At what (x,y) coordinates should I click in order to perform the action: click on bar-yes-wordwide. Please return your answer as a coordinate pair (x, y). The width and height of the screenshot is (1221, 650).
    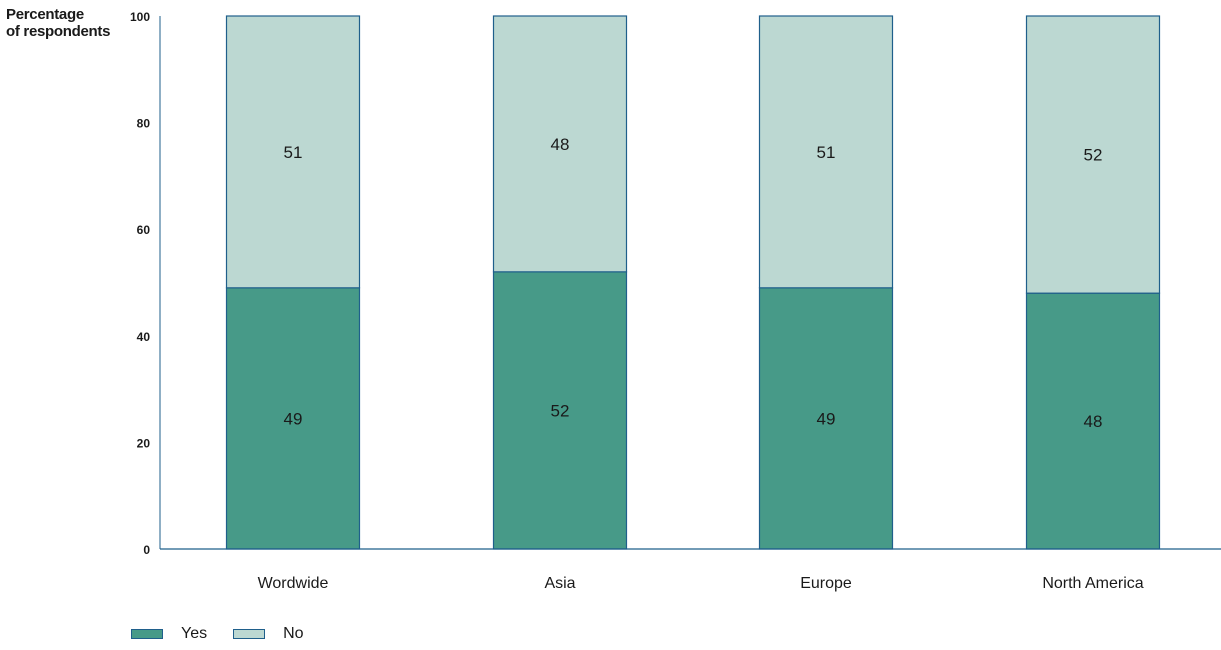
    Looking at the image, I should click on (293, 418).